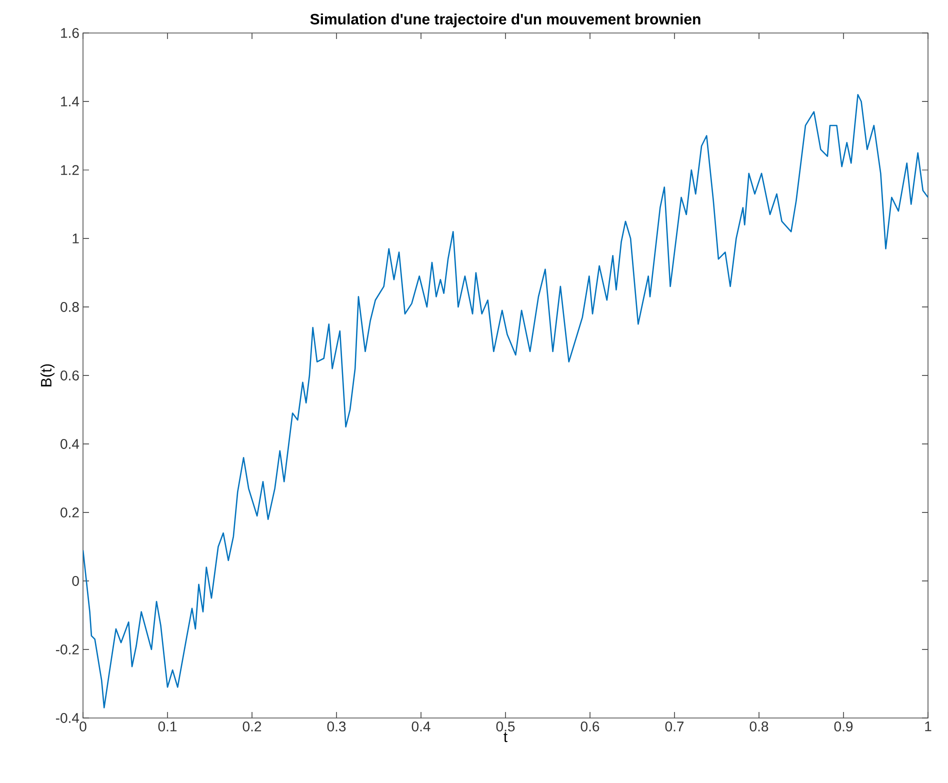 This screenshot has width=948, height=783. Describe the element at coordinates (69, 307) in the screenshot. I see `y-tick-label: 0.8` at that location.